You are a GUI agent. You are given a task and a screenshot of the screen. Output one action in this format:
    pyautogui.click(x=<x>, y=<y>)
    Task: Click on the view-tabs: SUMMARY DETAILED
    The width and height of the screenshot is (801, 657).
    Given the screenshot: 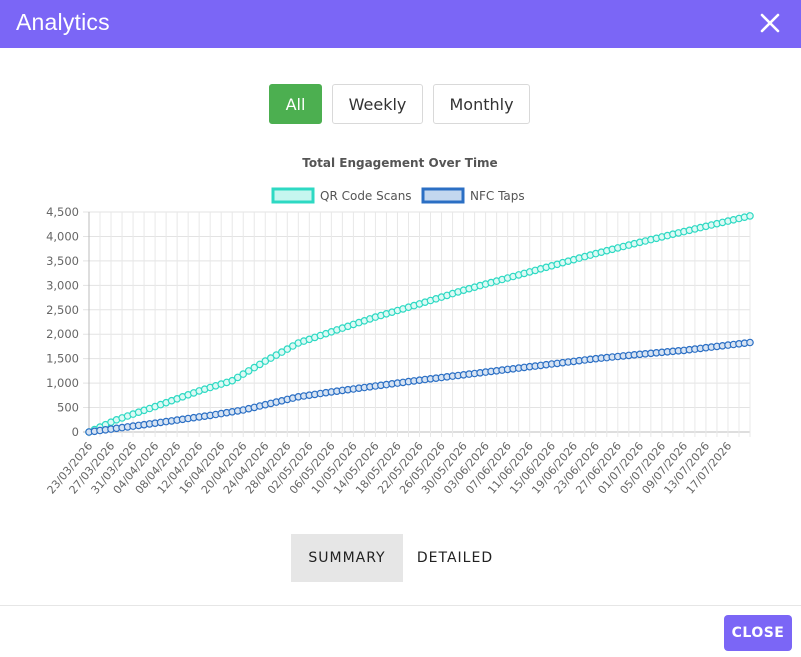 What is the action you would take?
    pyautogui.click(x=399, y=558)
    